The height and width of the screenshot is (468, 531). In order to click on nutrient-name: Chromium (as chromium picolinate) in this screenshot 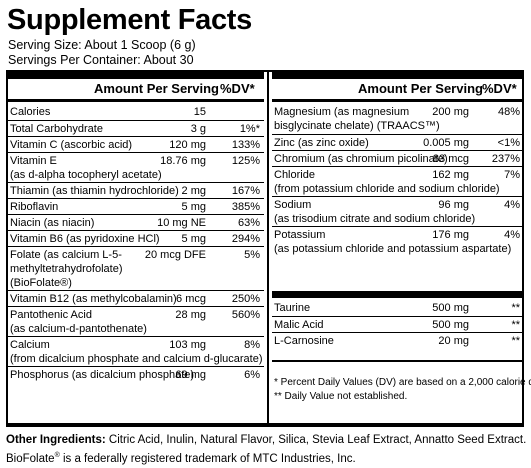, I will do `click(361, 159)`.